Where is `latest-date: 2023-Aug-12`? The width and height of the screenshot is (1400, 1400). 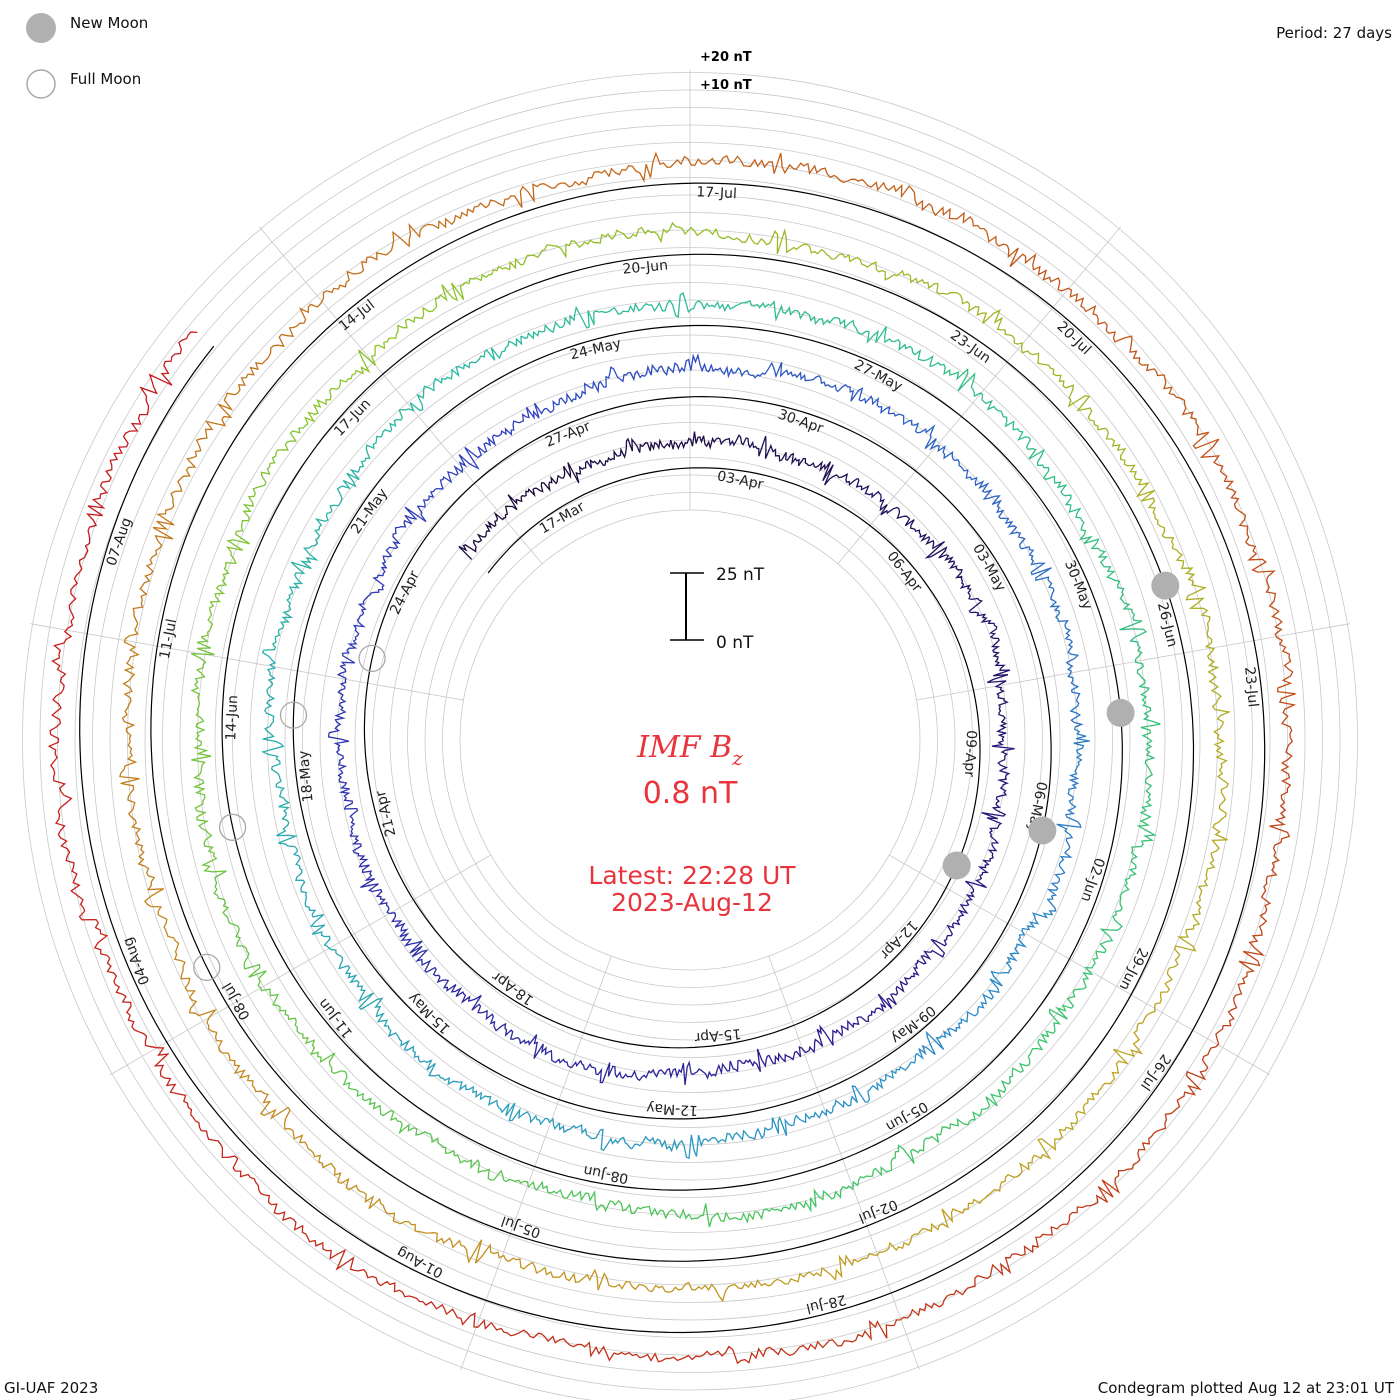 latest-date: 2023-Aug-12 is located at coordinates (692, 902).